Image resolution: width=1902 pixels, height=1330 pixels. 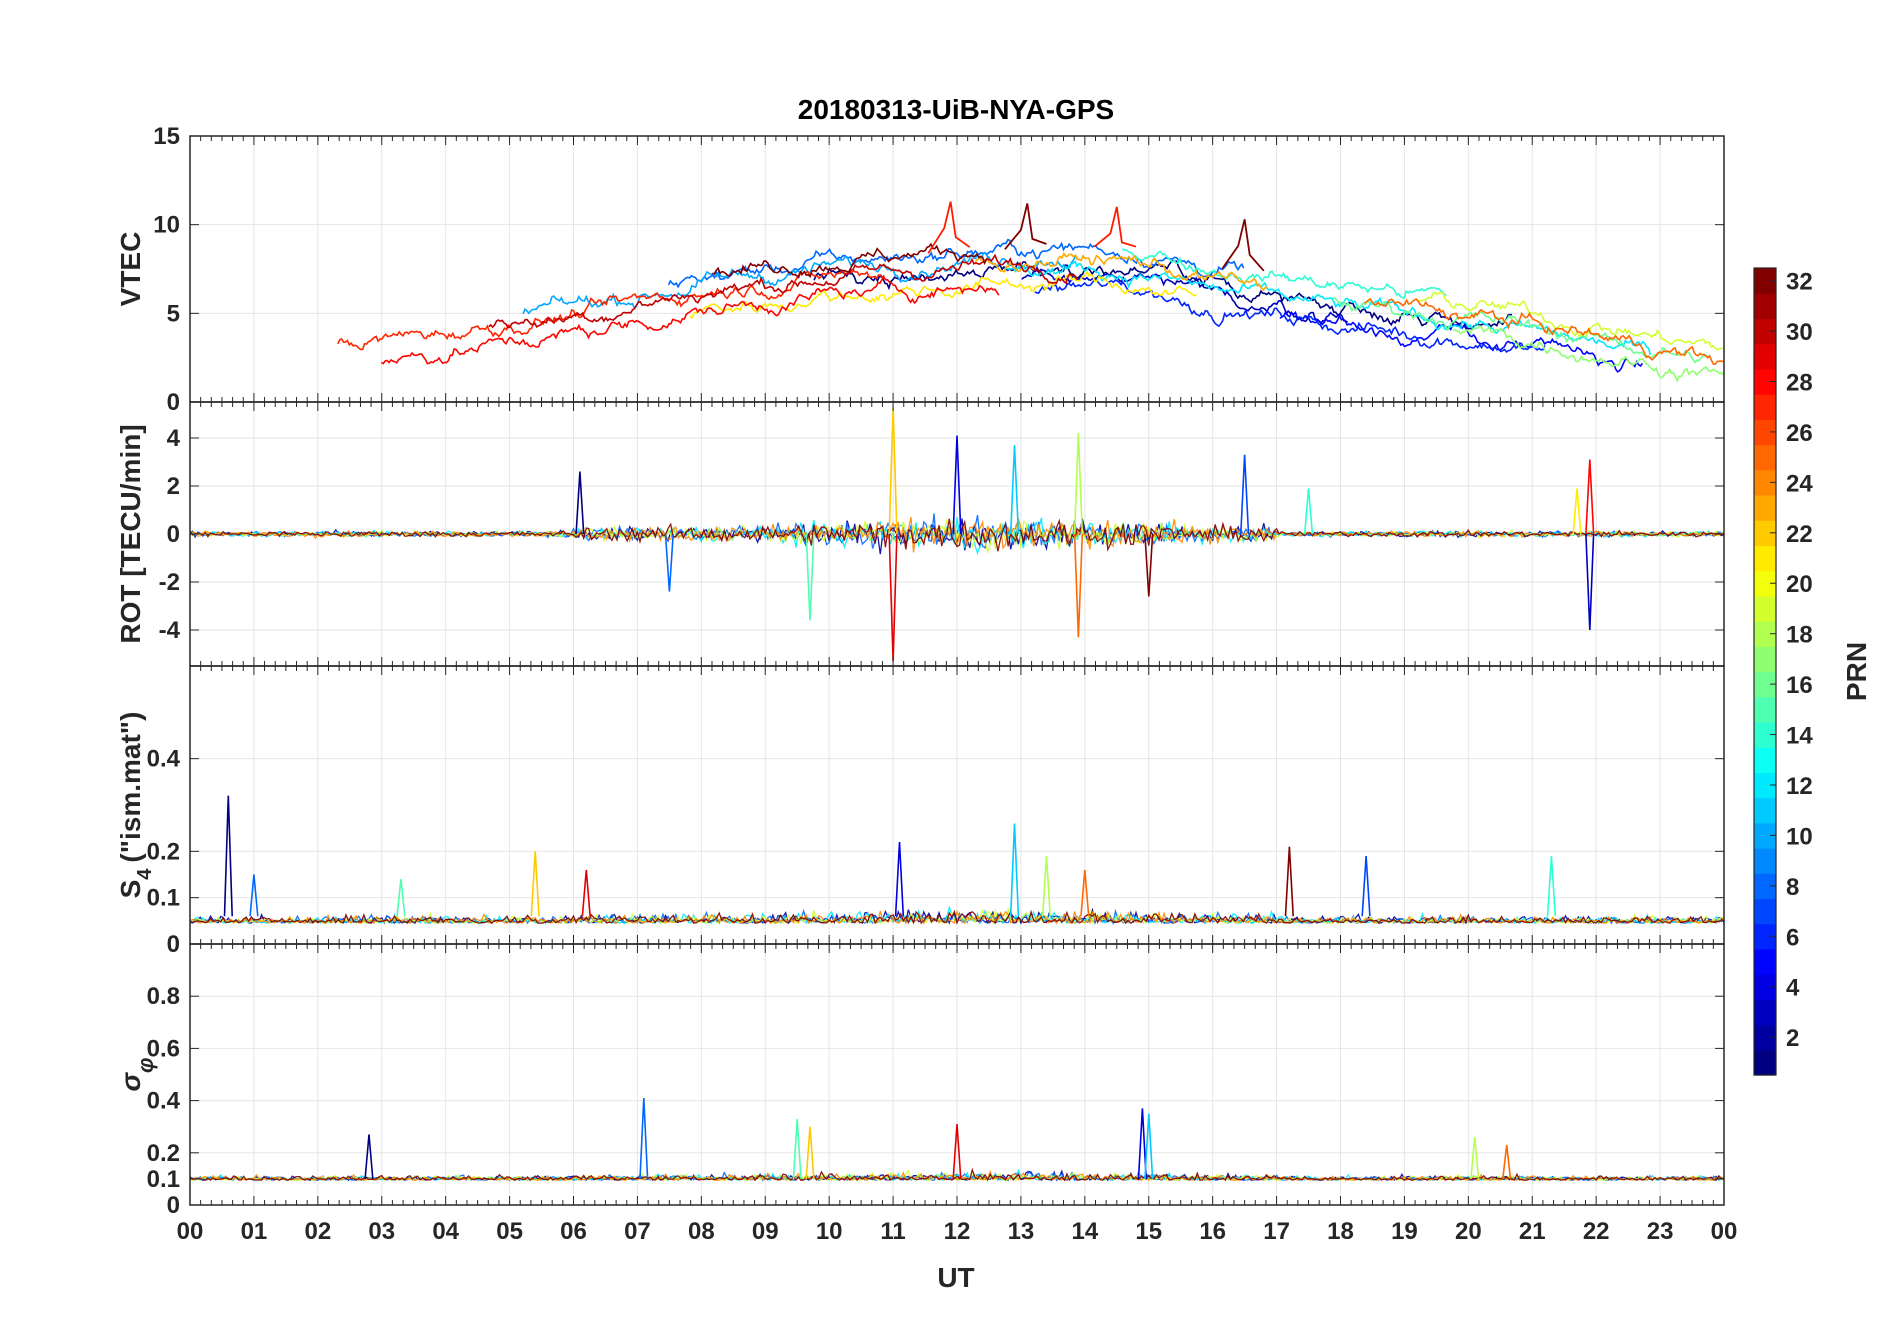 What do you see at coordinates (701, 1231) in the screenshot?
I see `x-tick-label: 08` at bounding box center [701, 1231].